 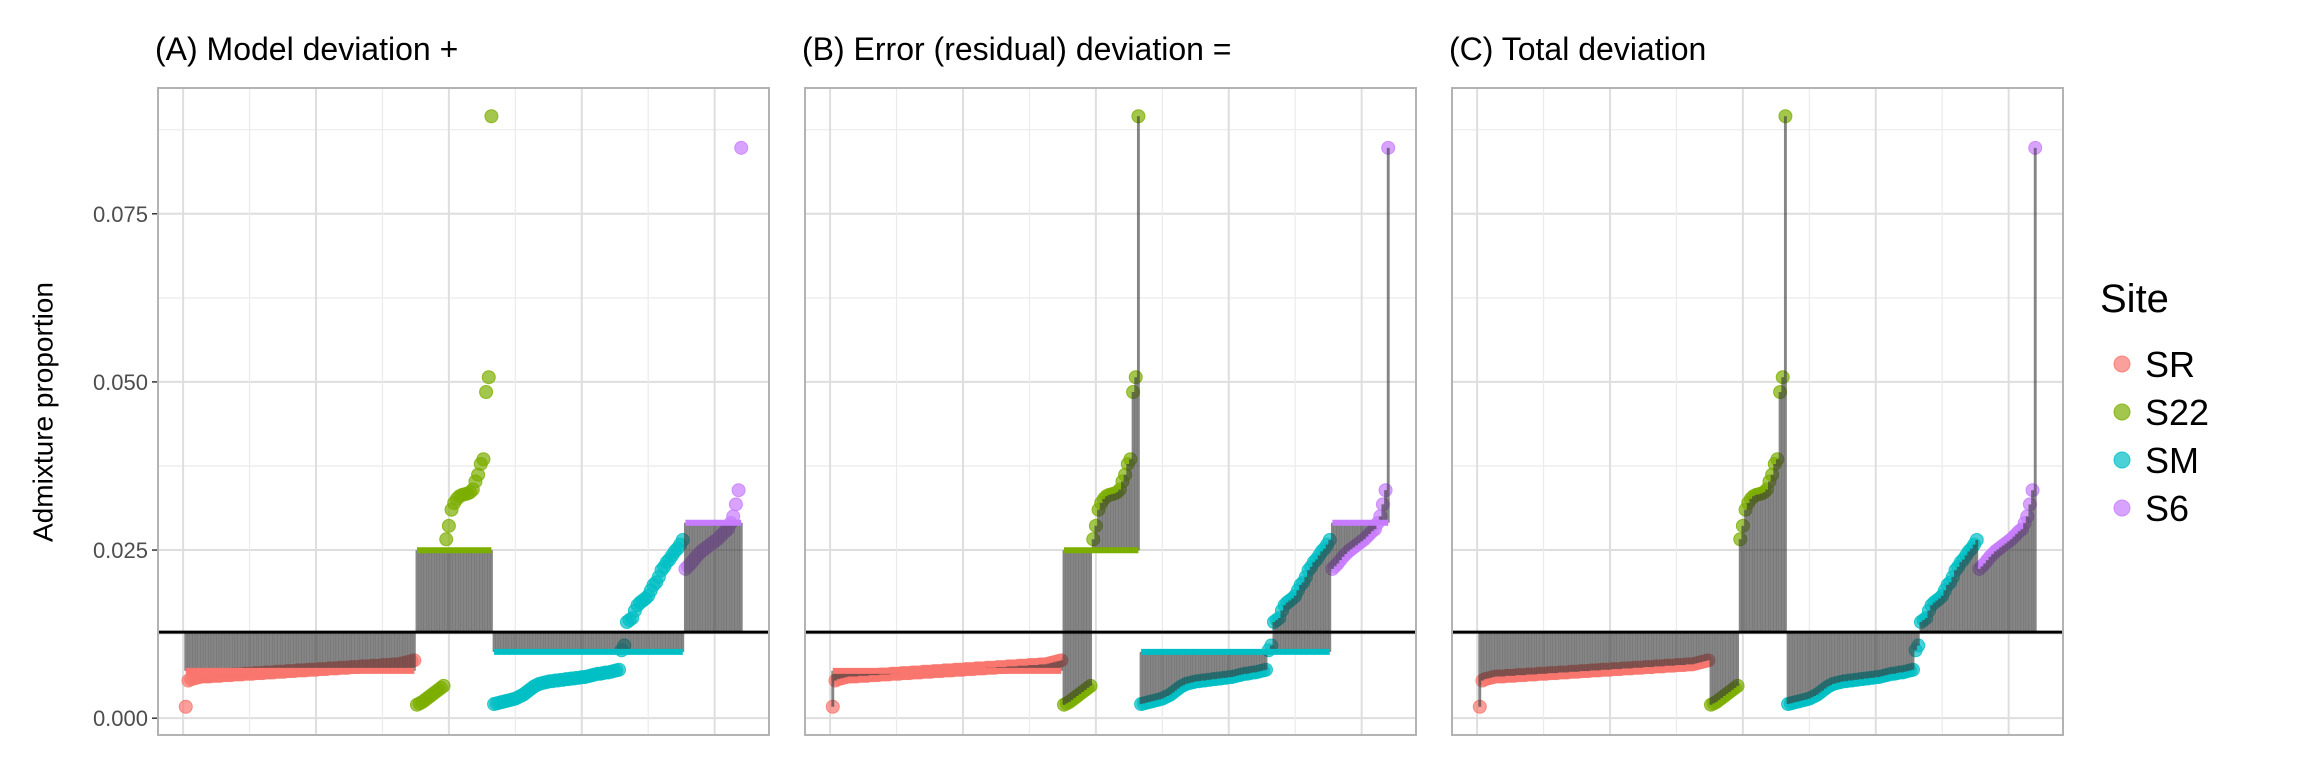 I want to click on legend-label-SR: SR, so click(x=2170, y=364).